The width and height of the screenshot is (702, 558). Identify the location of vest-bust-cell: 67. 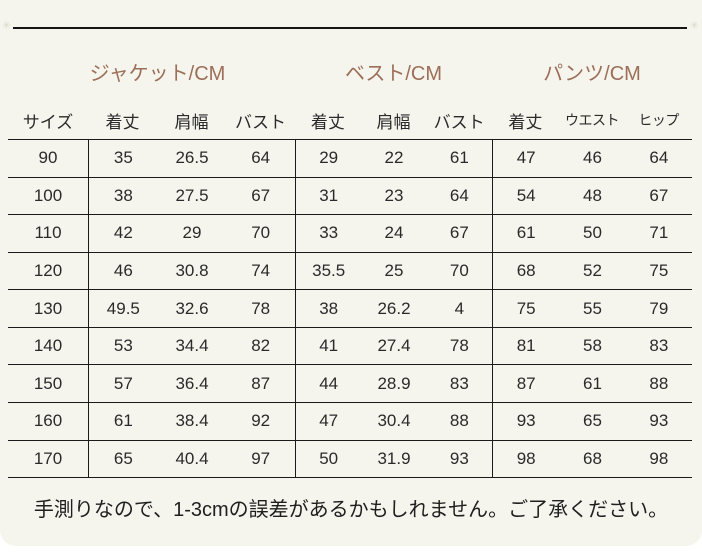
(459, 233).